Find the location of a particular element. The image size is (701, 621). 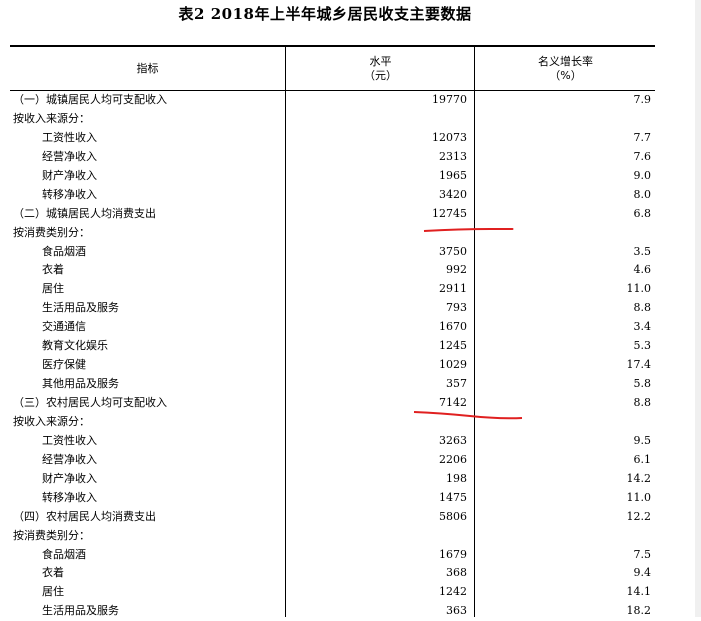

table-row: 转移净收入 1475 11.0 is located at coordinates (332, 498).